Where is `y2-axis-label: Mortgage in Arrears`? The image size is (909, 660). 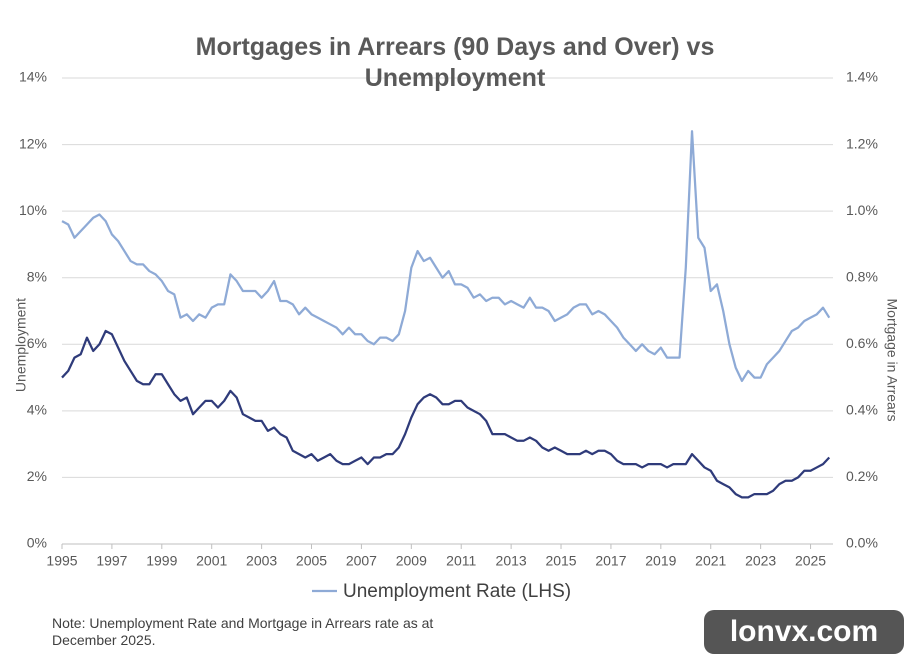
y2-axis-label: Mortgage in Arrears is located at coordinates (892, 360).